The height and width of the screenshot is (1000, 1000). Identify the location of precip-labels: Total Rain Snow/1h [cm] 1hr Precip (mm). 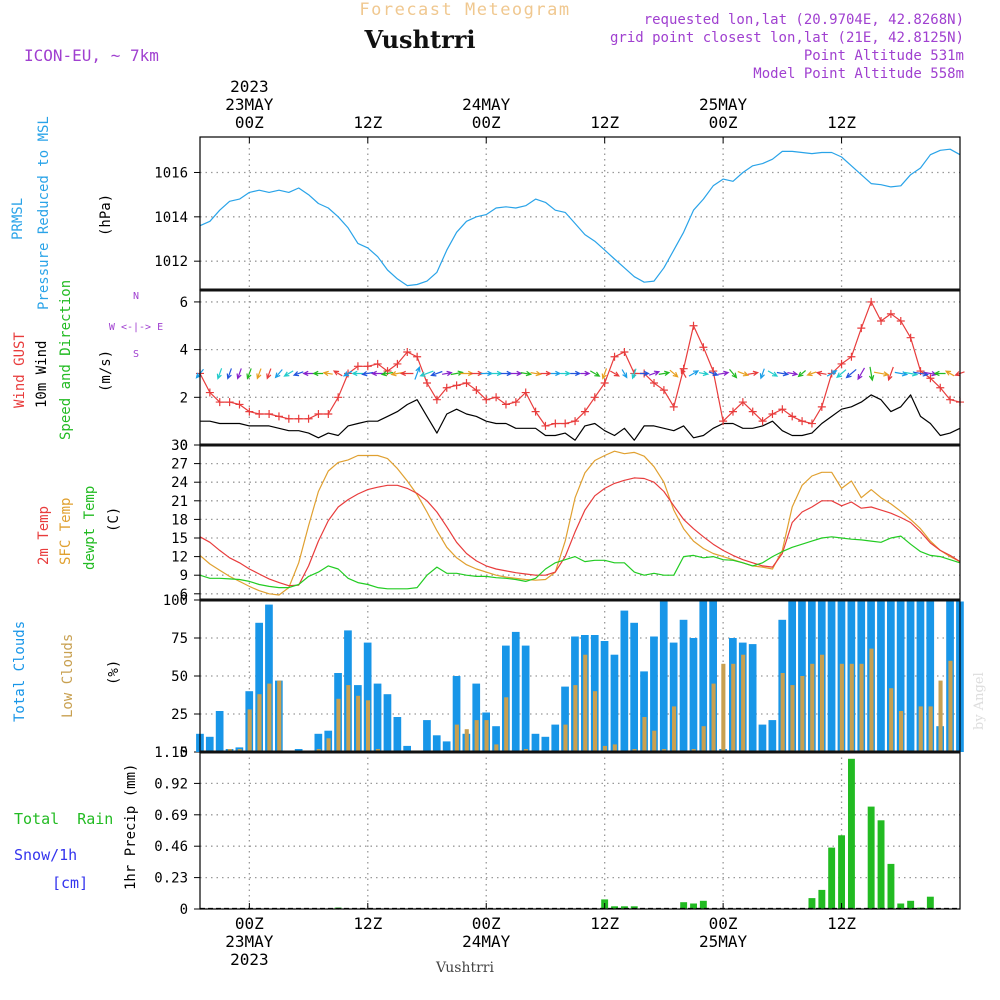
(76, 828).